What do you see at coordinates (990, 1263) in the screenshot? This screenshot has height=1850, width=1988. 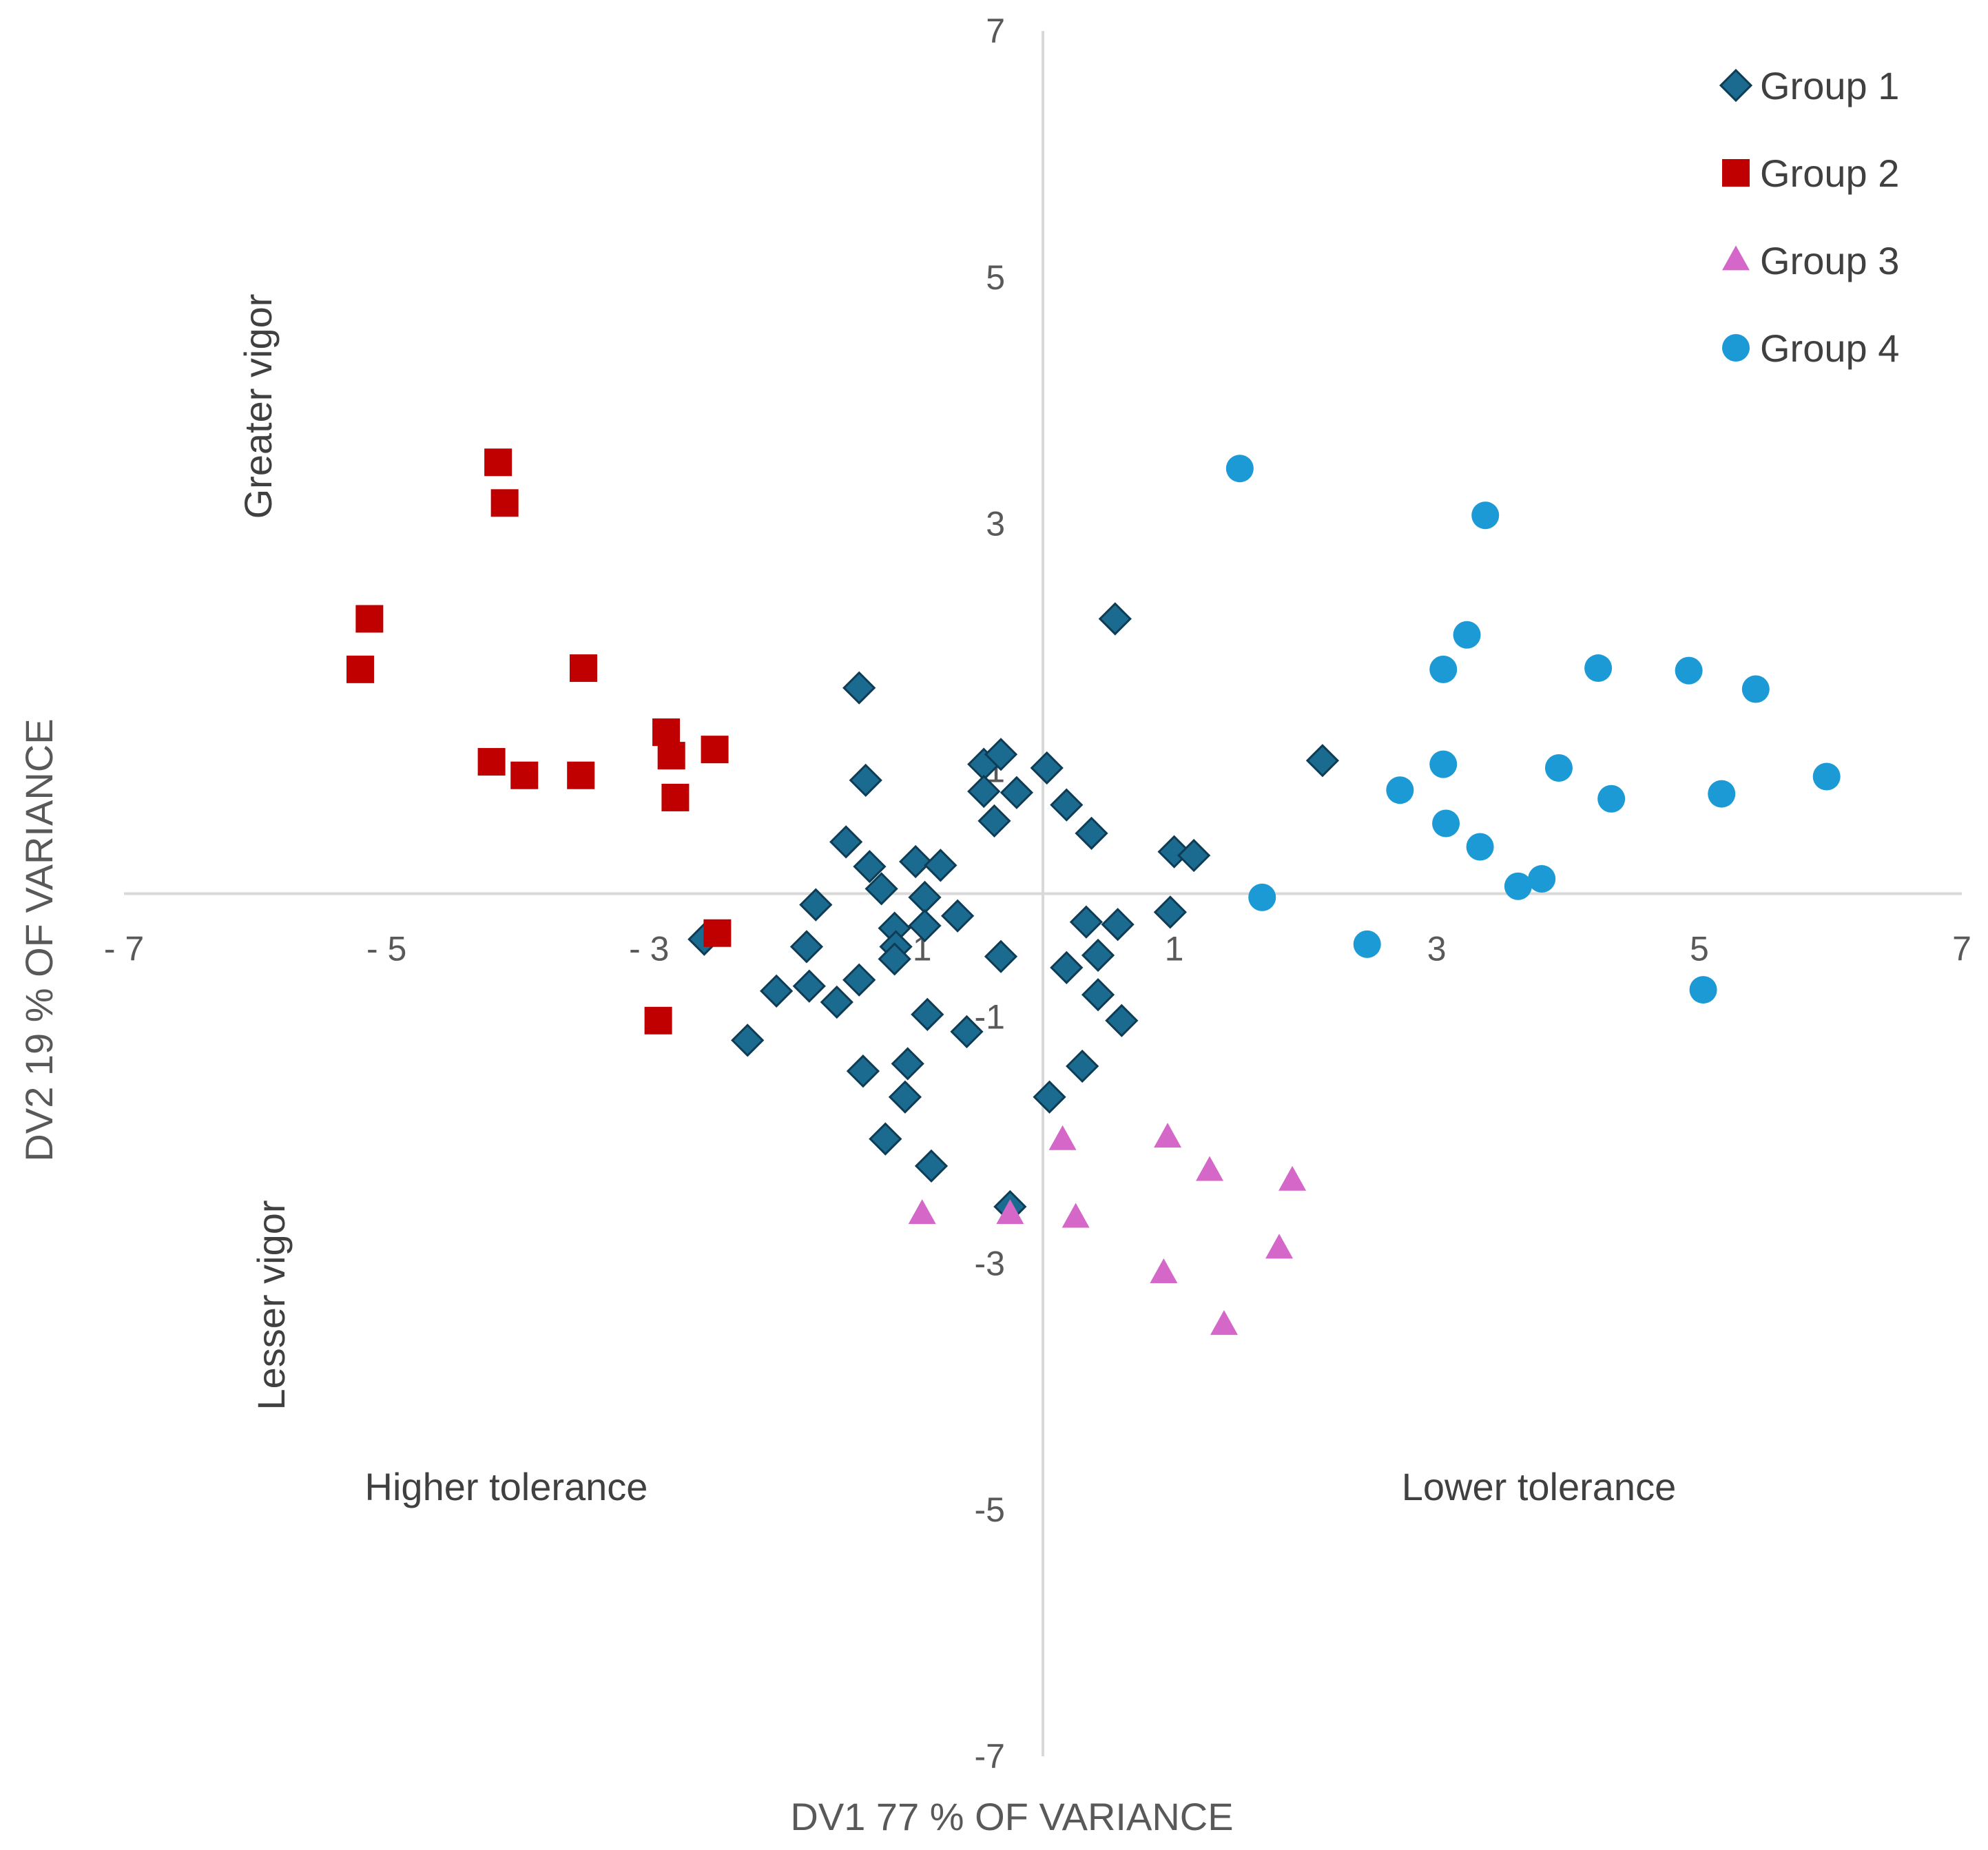 I see `y-tick-label: -3` at bounding box center [990, 1263].